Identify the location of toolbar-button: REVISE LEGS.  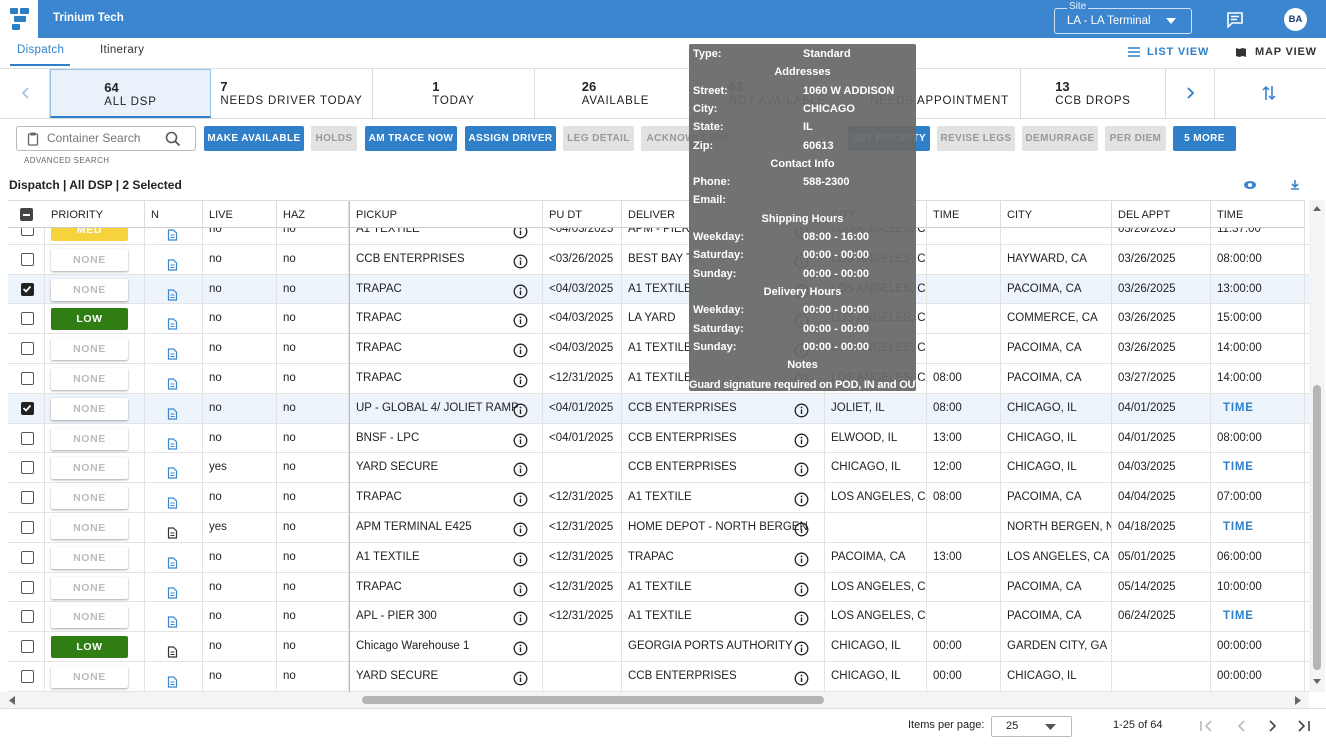
(976, 138).